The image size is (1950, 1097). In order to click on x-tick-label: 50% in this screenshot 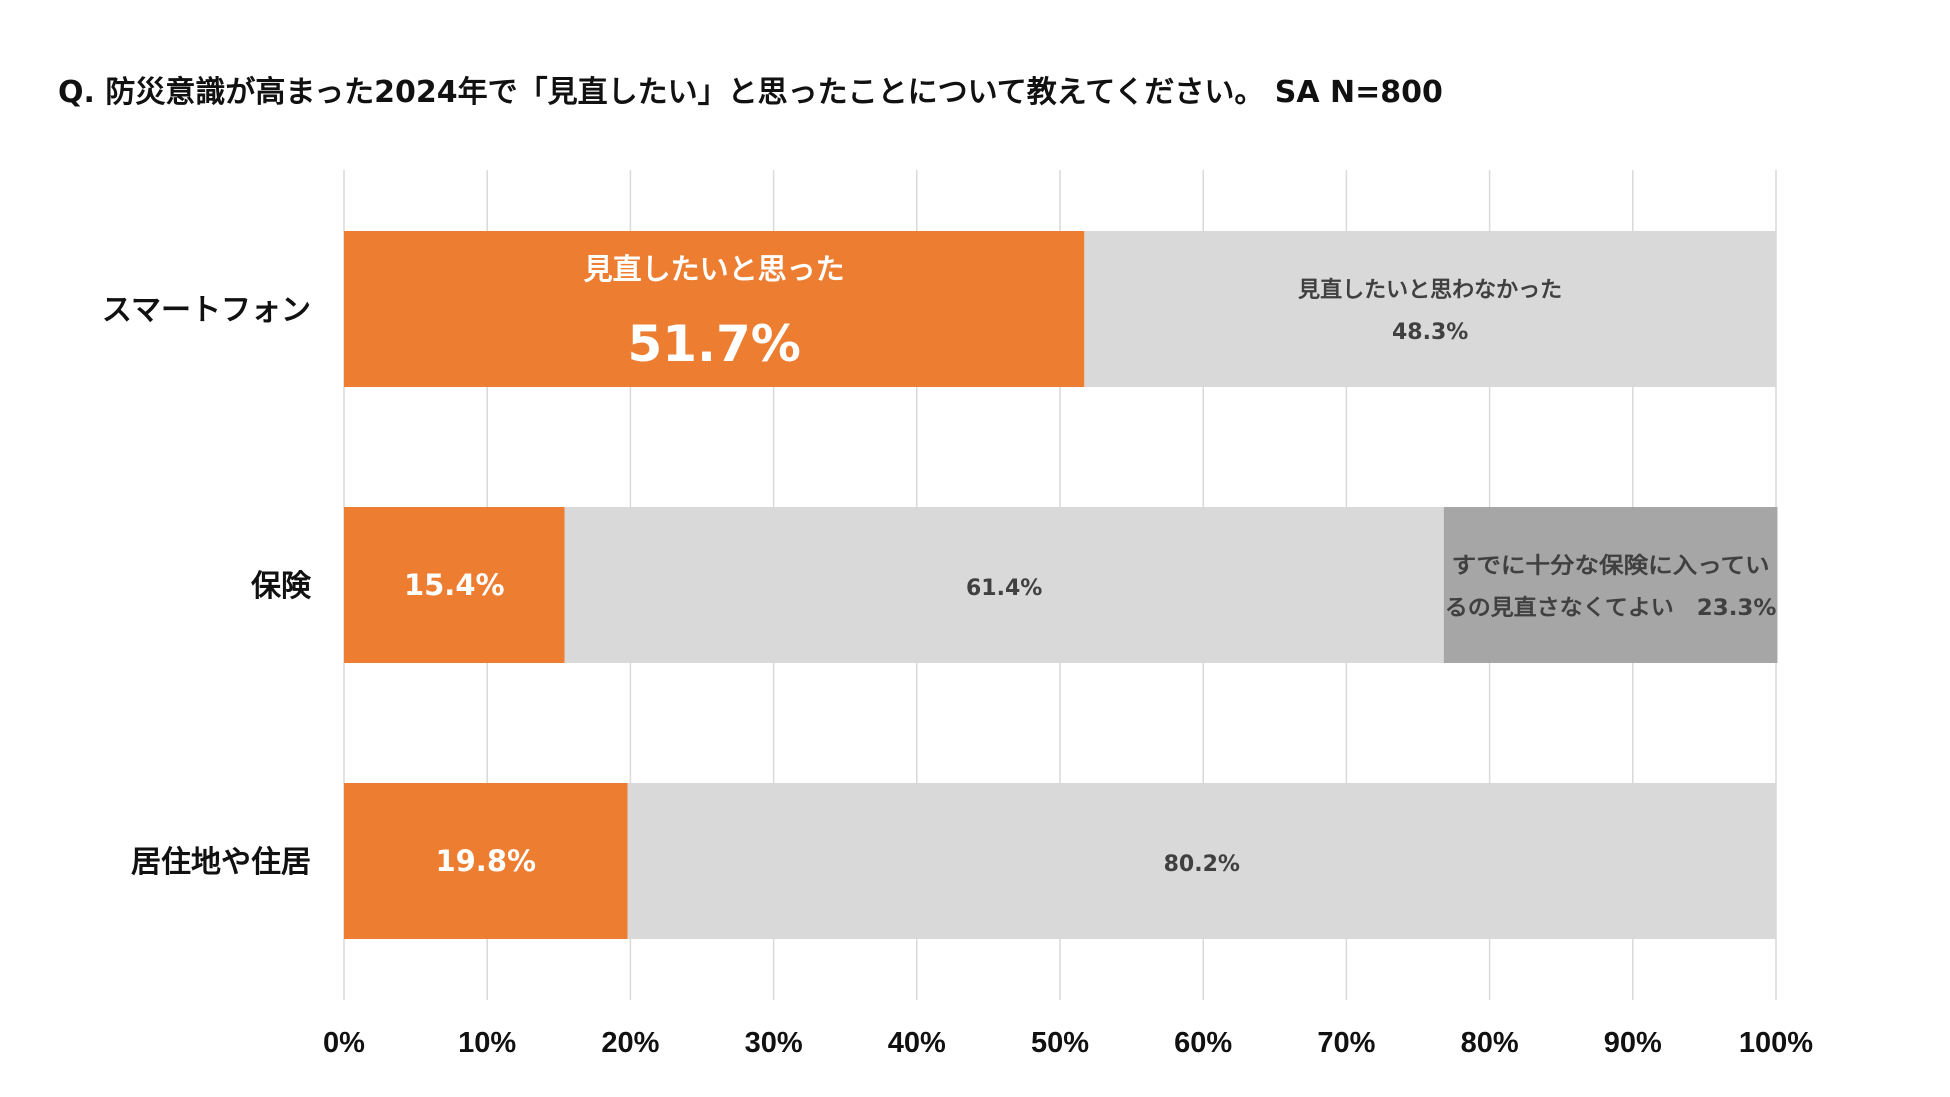, I will do `click(1060, 1043)`.